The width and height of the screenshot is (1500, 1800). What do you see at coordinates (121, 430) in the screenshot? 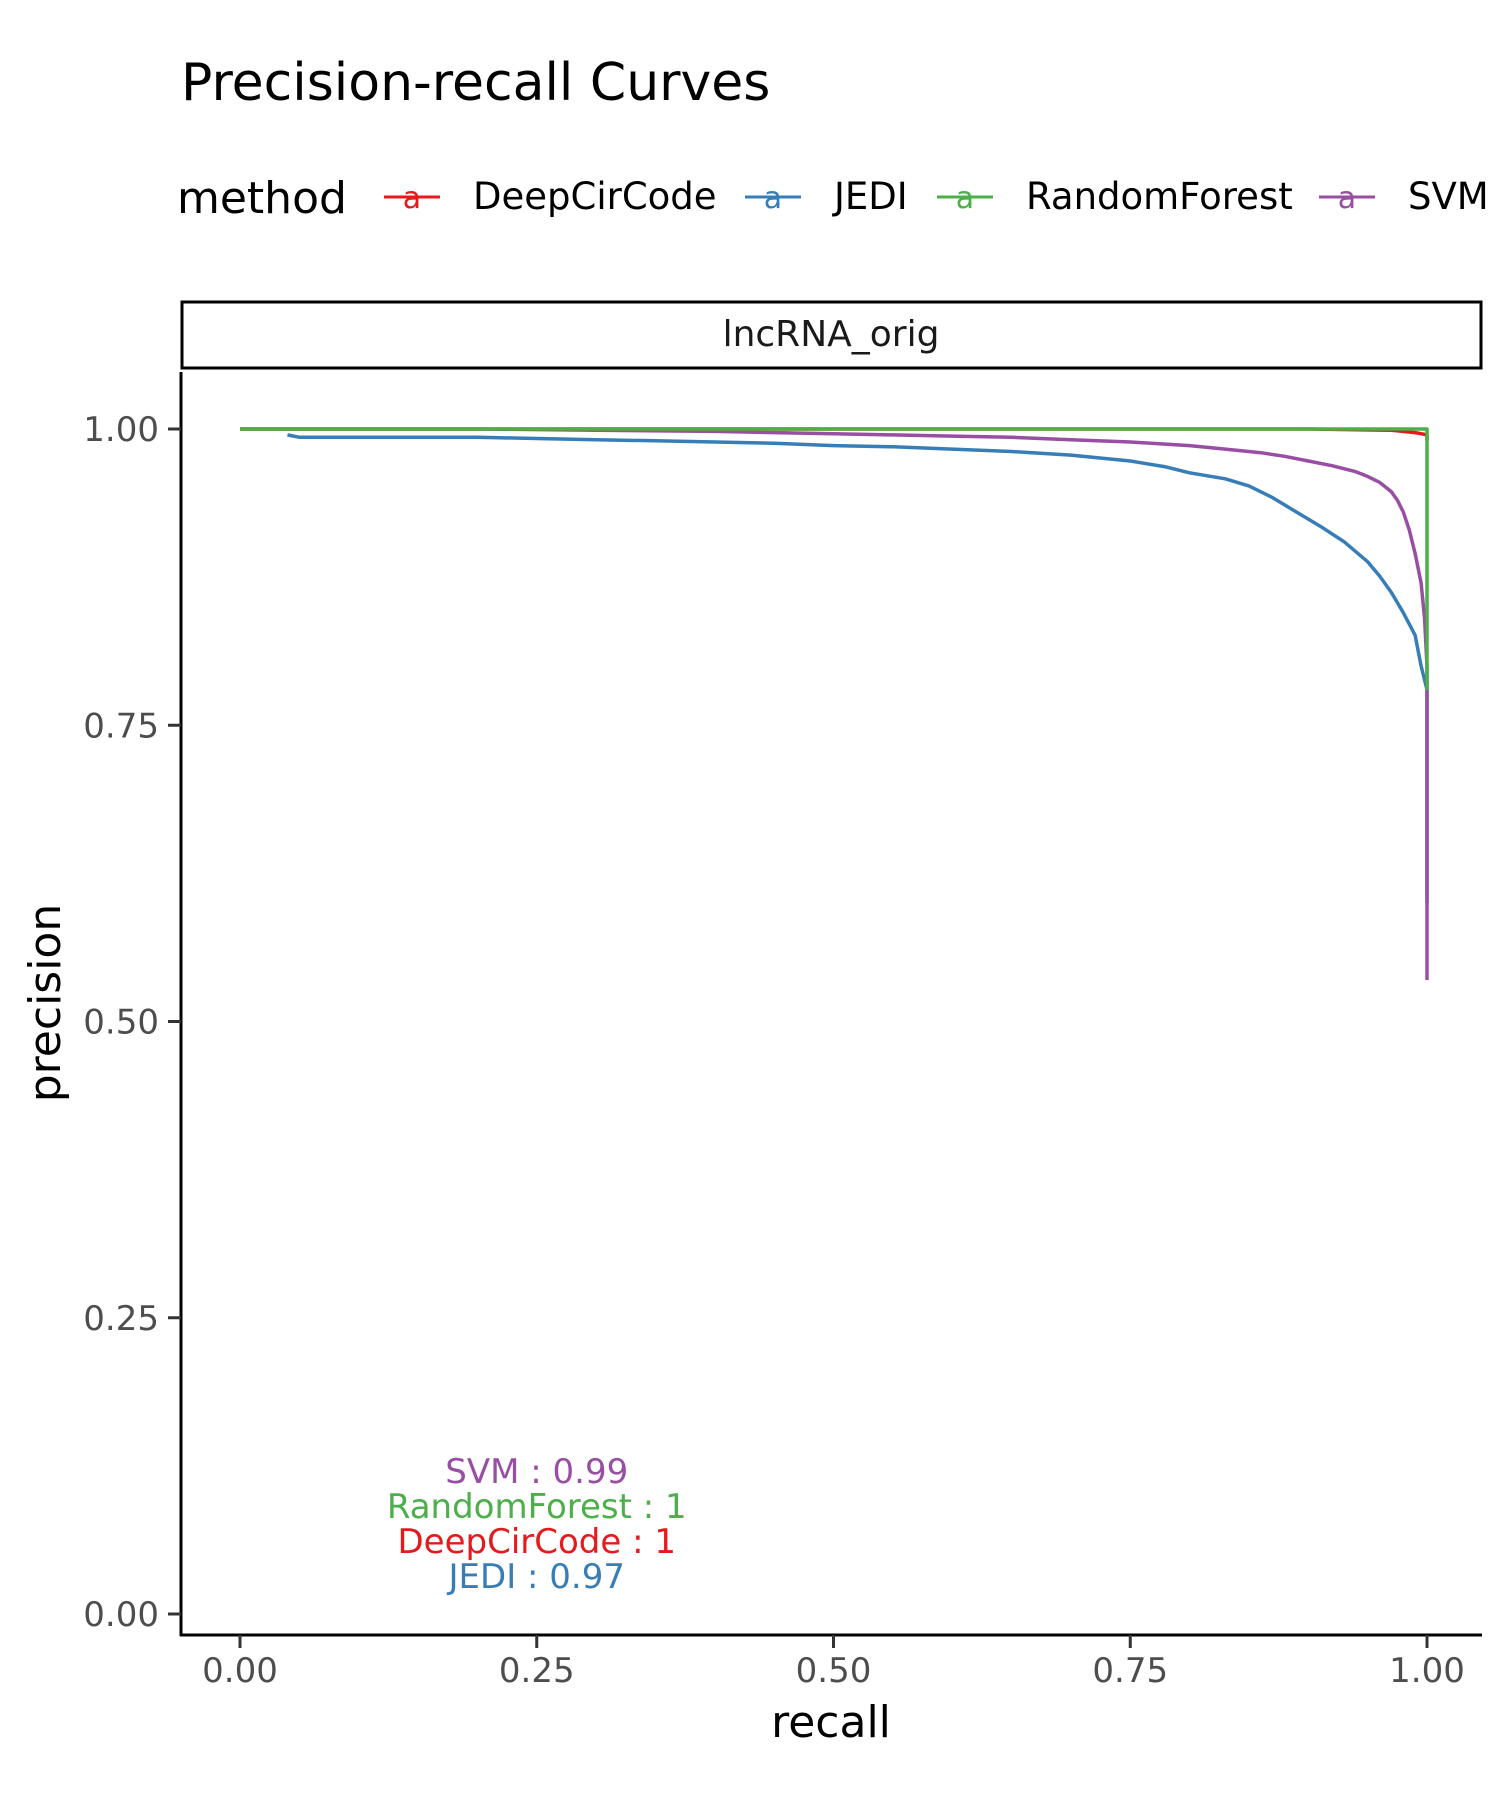
I see `y-tick-label: 1.00` at bounding box center [121, 430].